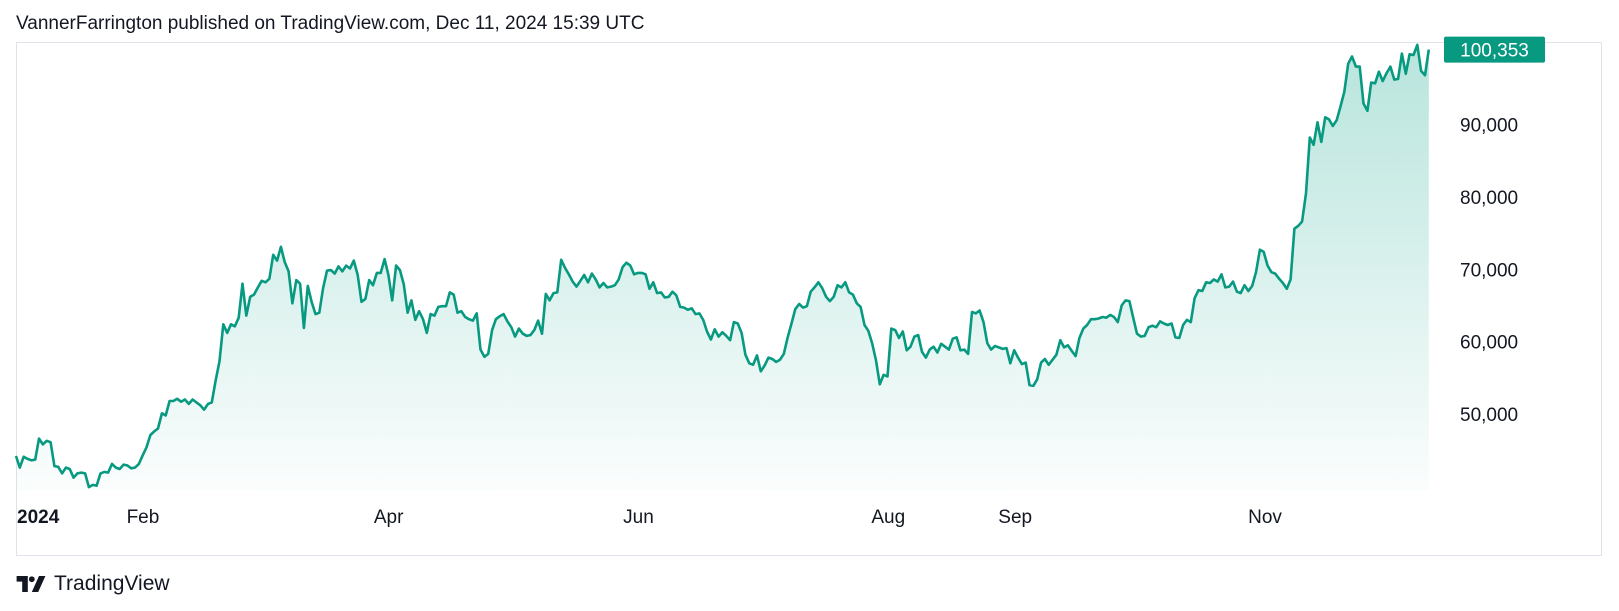  What do you see at coordinates (1015, 517) in the screenshot?
I see `x-tick-label: Sep` at bounding box center [1015, 517].